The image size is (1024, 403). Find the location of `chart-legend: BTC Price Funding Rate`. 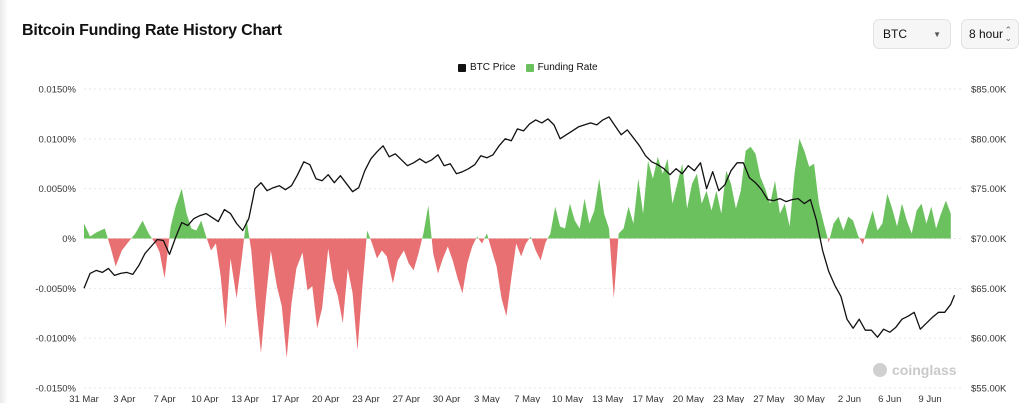

chart-legend: BTC Price Funding Rate is located at coordinates (528, 67).